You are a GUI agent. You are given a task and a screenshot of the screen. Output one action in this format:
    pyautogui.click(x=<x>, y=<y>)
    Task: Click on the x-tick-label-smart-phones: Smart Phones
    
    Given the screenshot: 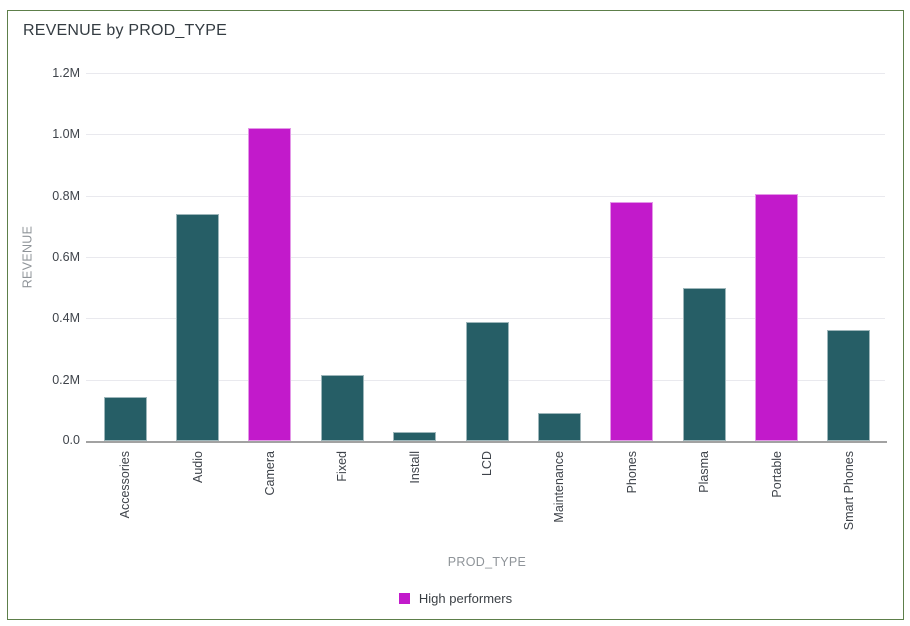 What is the action you would take?
    pyautogui.click(x=848, y=491)
    